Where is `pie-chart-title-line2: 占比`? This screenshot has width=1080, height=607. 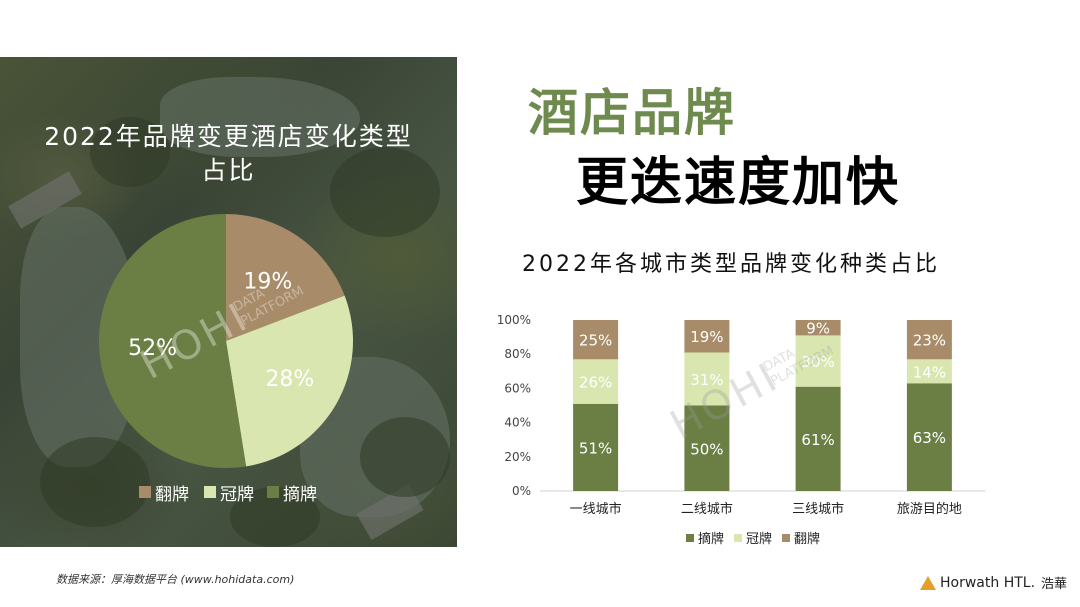
pie-chart-title-line2: 占比 is located at coordinates (228, 170).